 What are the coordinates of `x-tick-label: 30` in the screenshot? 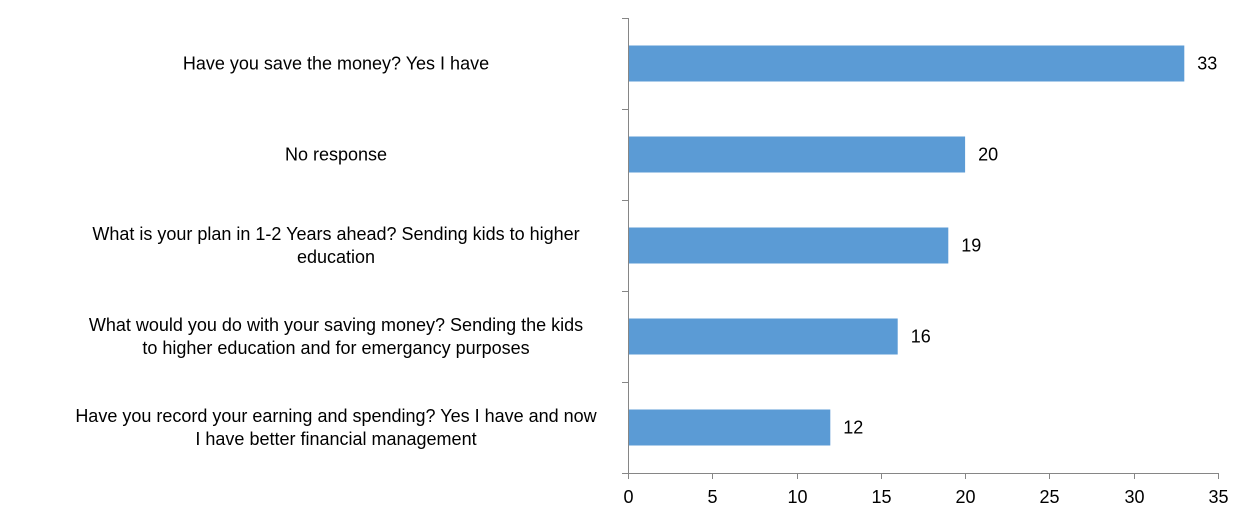 It's located at (1134, 497).